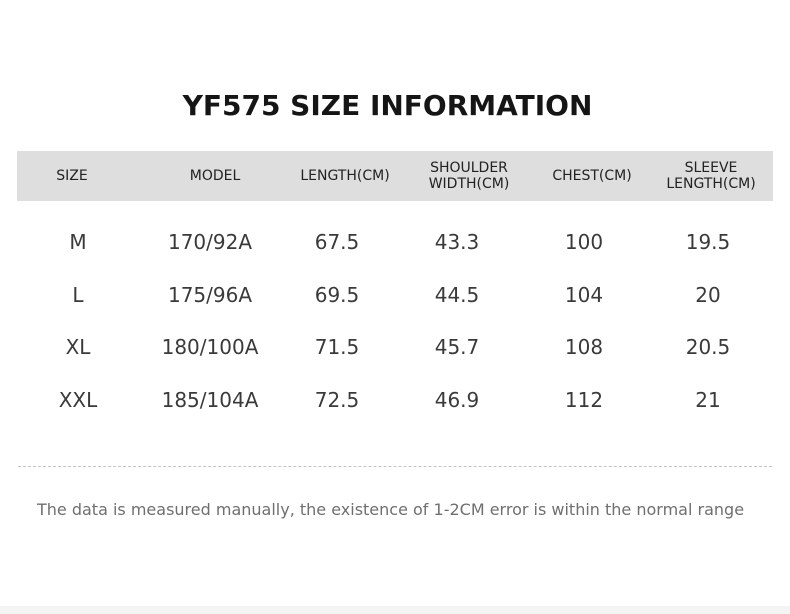 This screenshot has width=790, height=614. Describe the element at coordinates (708, 400) in the screenshot. I see `cell-sleeve-length: 21` at that location.